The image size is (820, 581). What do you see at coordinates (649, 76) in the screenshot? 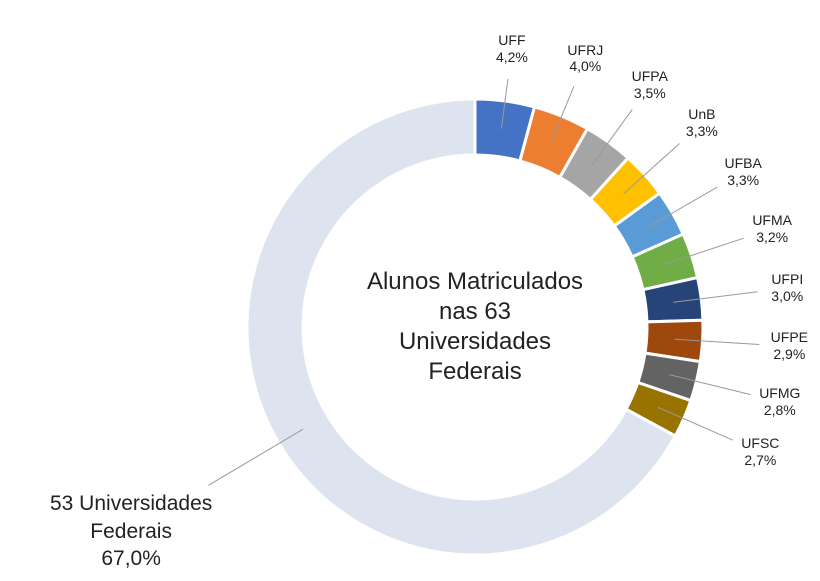
I see `category-label: UFPA` at bounding box center [649, 76].